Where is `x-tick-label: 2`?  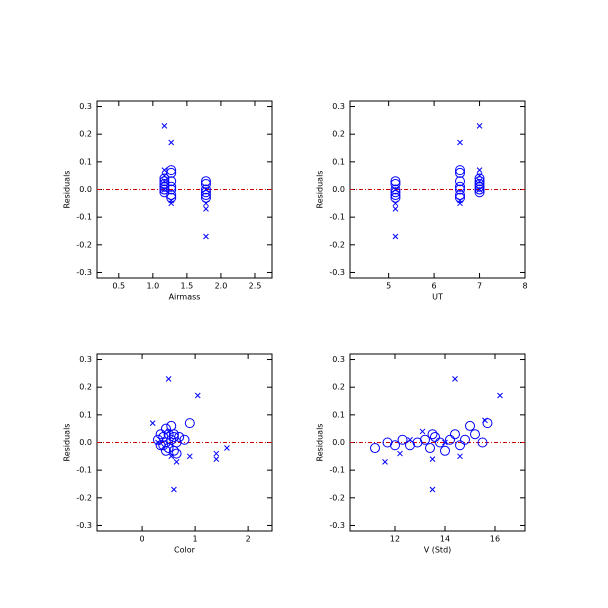
x-tick-label: 2 is located at coordinates (248, 539).